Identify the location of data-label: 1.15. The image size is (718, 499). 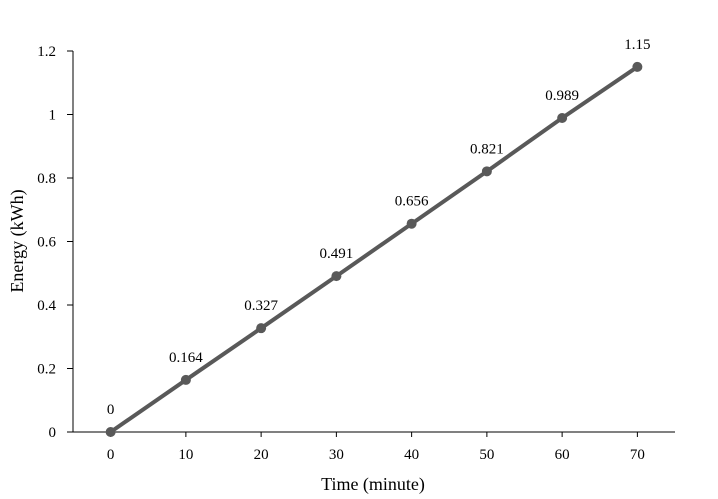
(637, 45).